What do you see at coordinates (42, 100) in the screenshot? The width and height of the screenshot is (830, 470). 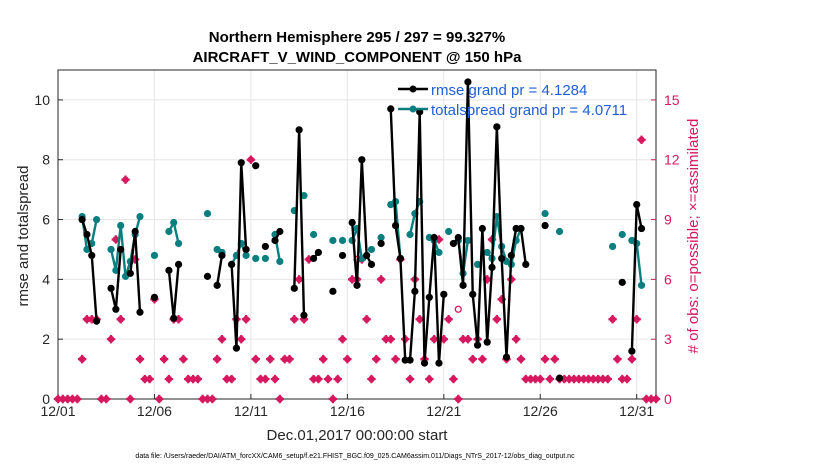 I see `y-tick-label: 10` at bounding box center [42, 100].